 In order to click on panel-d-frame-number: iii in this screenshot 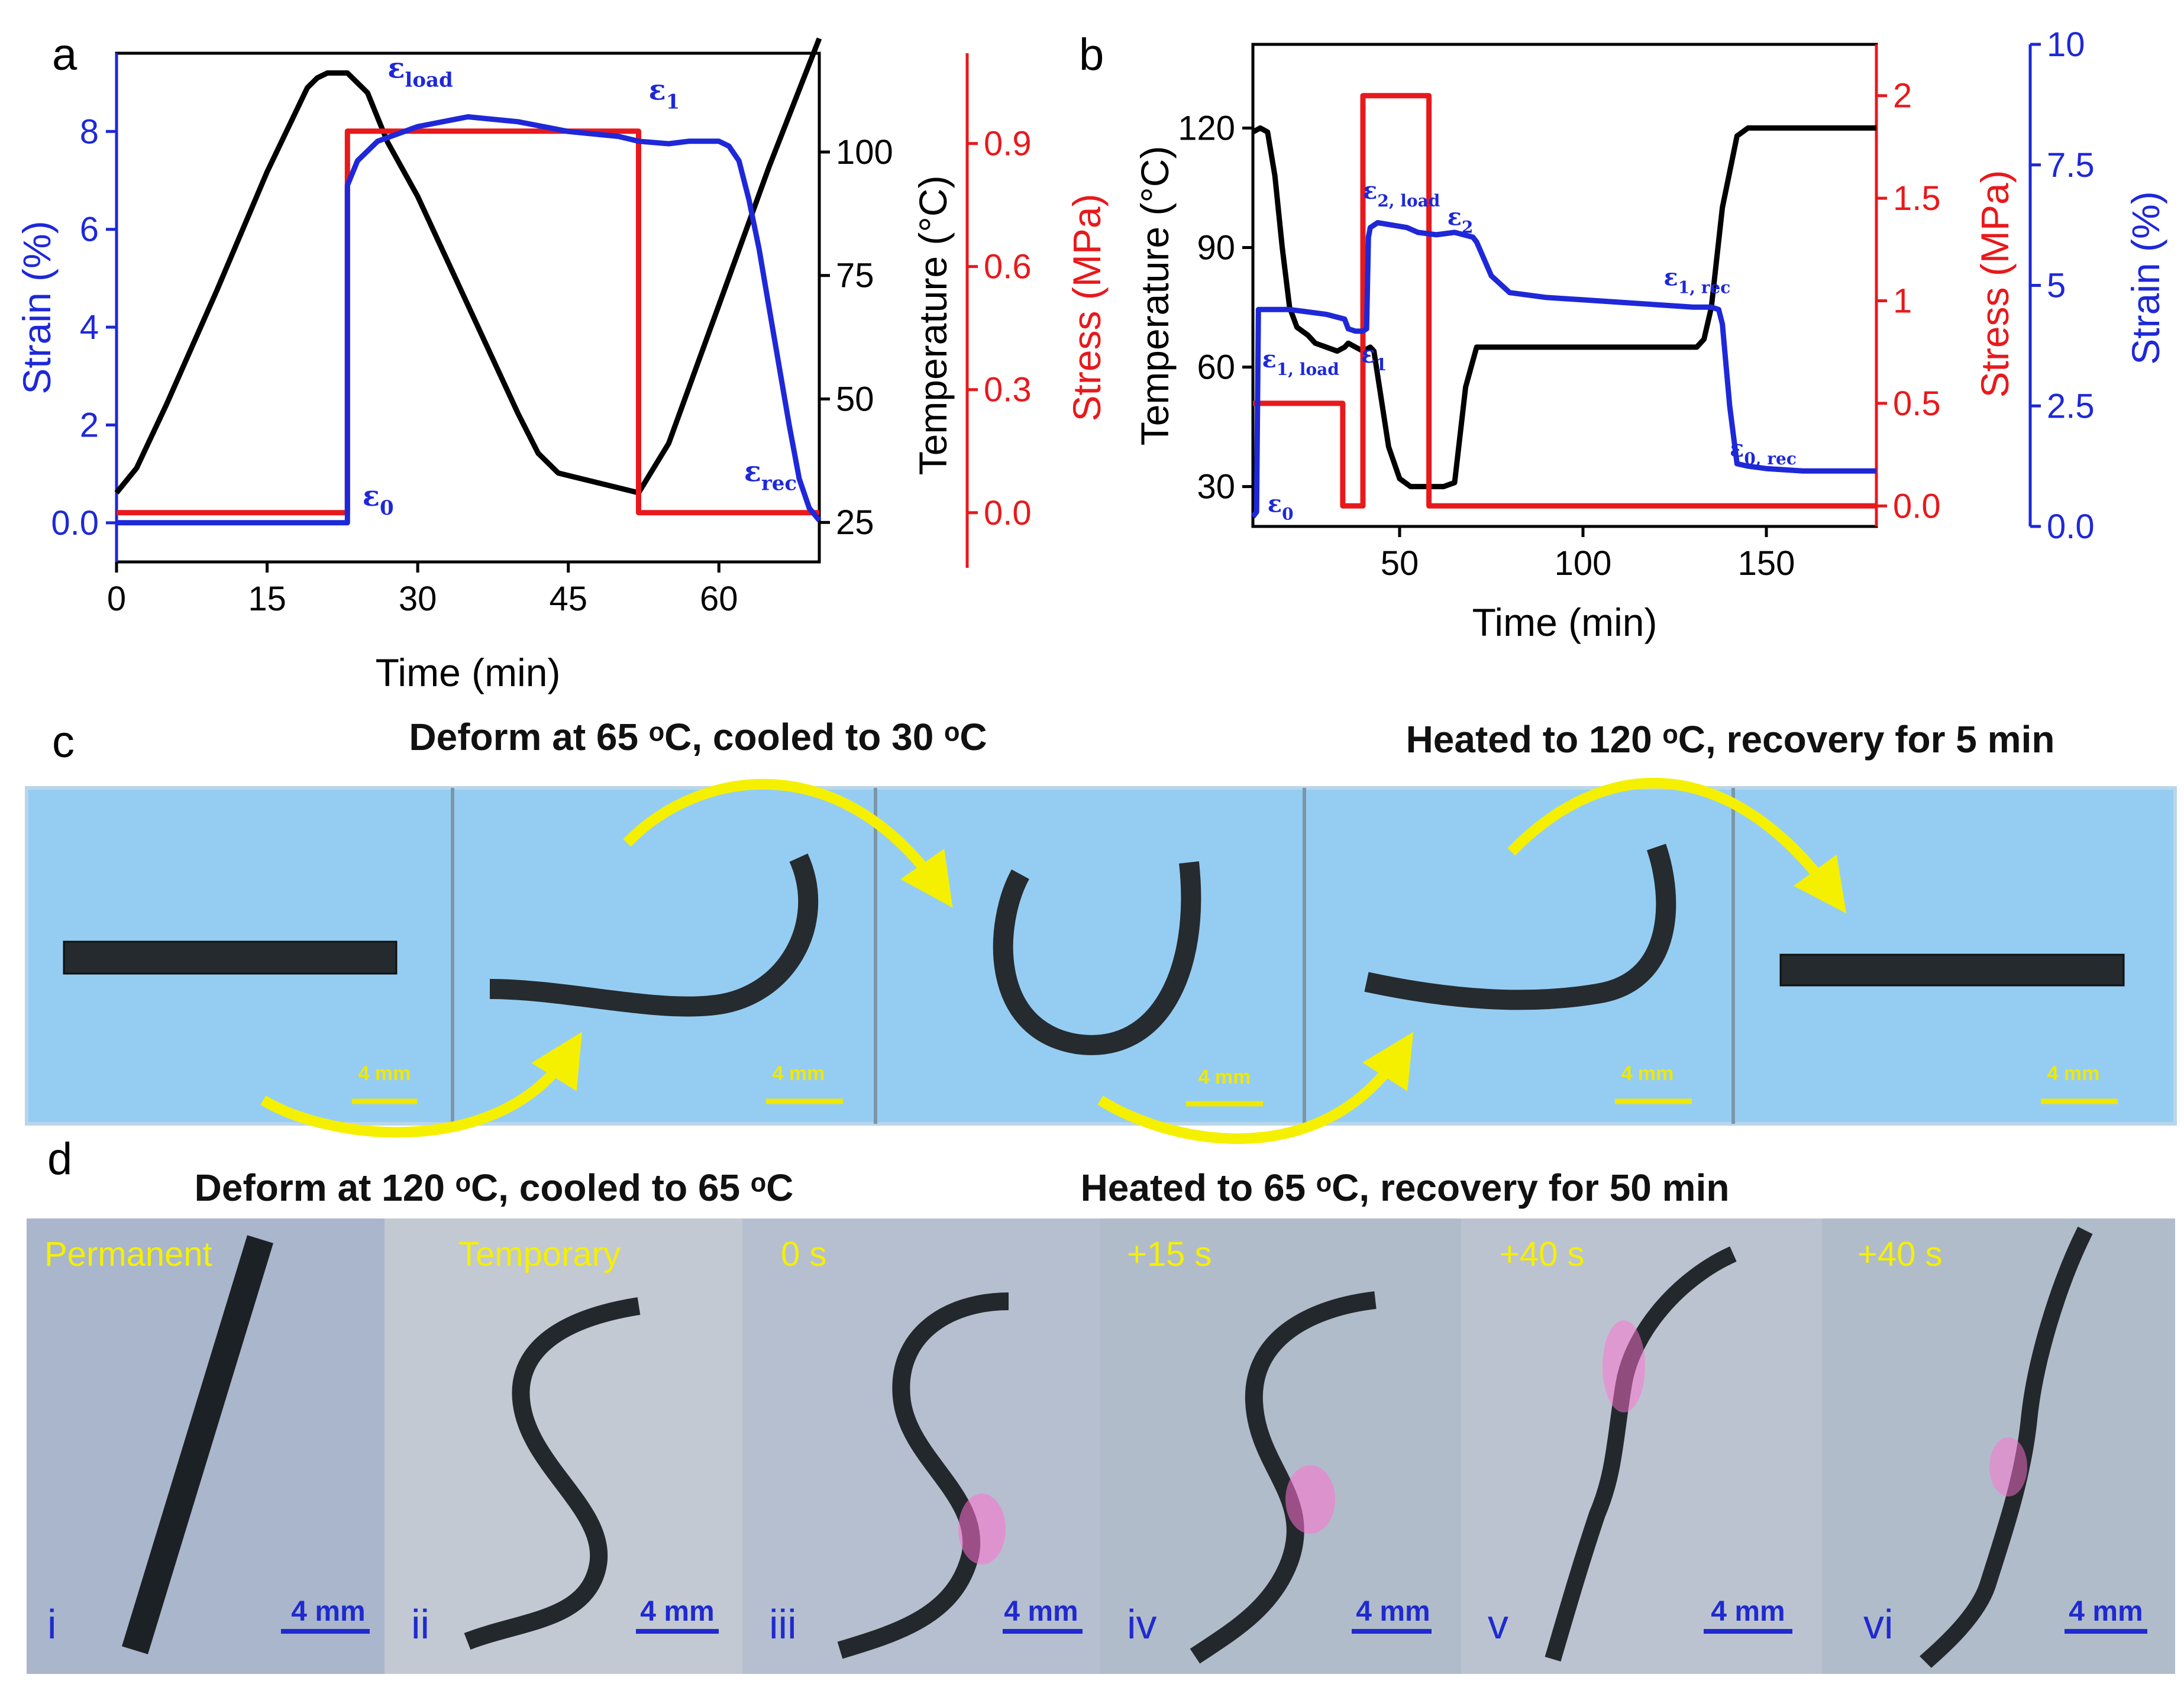, I will do `click(783, 1624)`.